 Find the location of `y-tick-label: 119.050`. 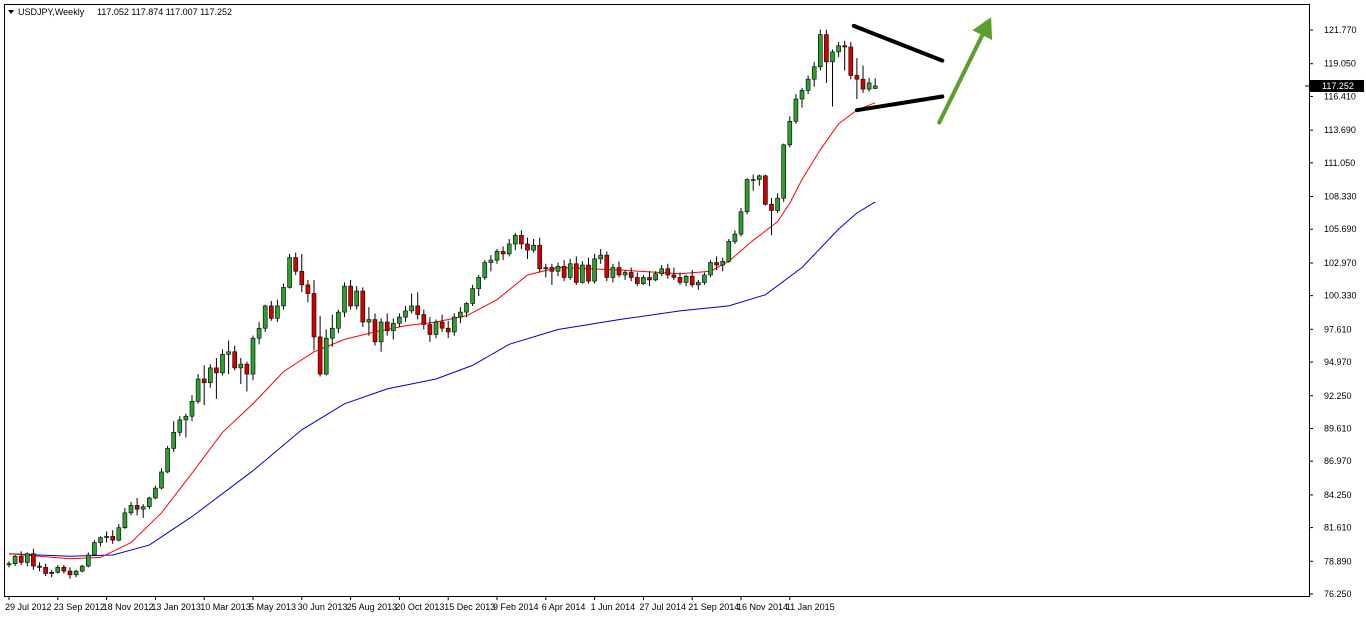

y-tick-label: 119.050 is located at coordinates (1340, 64).